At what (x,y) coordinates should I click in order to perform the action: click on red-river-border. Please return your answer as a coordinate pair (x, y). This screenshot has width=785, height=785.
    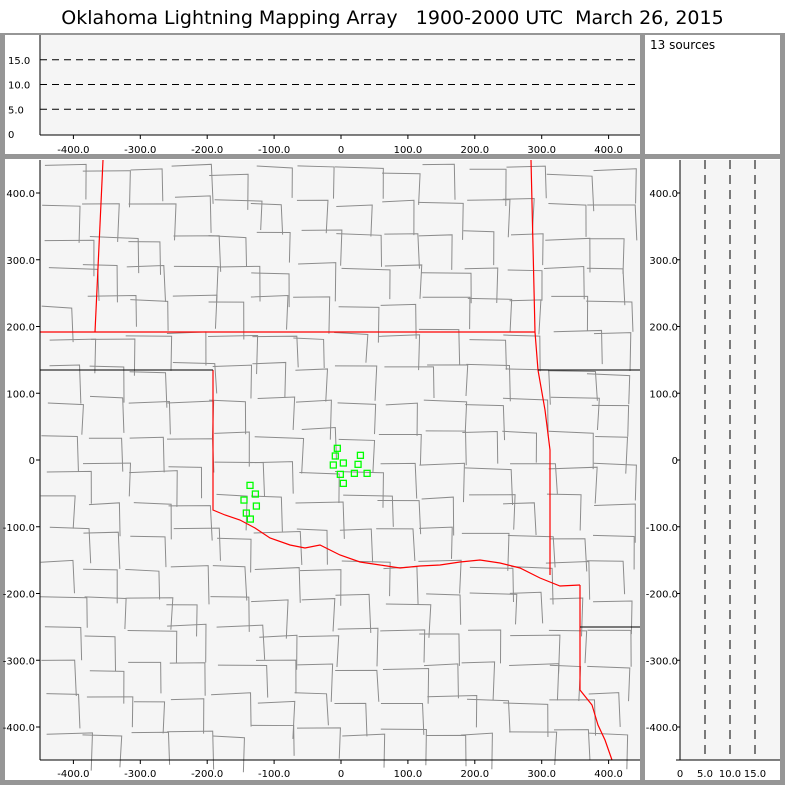
    Looking at the image, I should click on (396, 478).